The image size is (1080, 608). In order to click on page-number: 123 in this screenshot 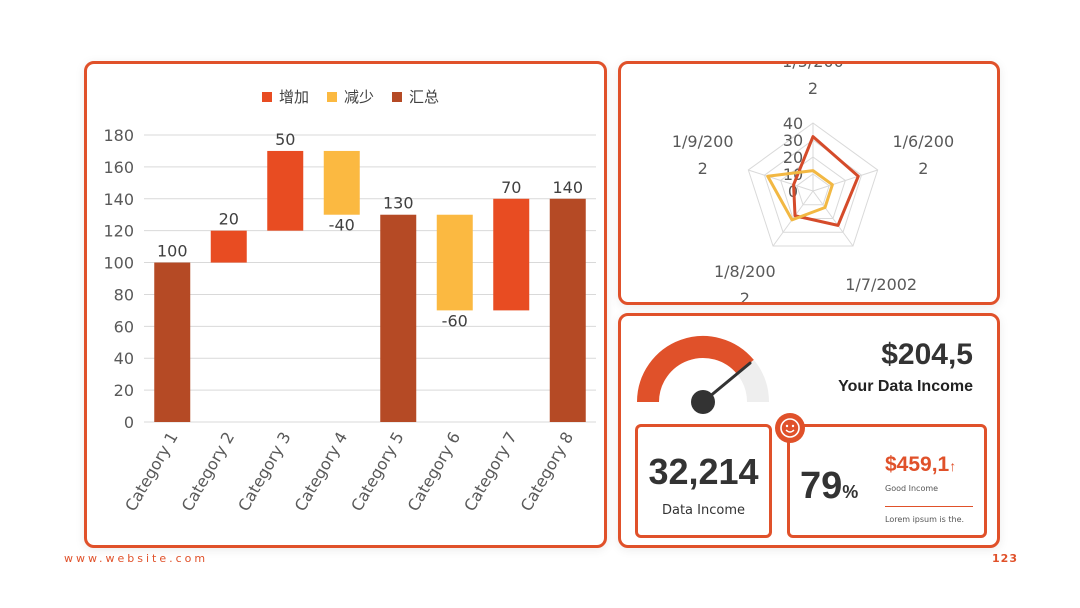, I will do `click(1005, 558)`.